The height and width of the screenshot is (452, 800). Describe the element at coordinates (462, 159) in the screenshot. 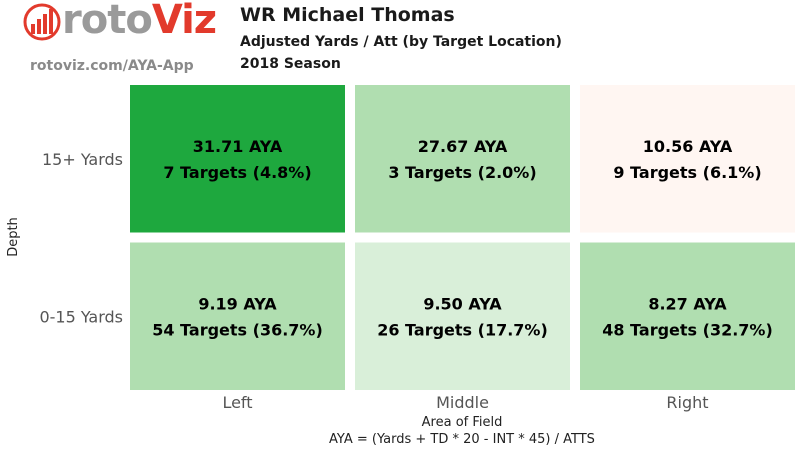

I see `cell-middle-15-yards` at that location.